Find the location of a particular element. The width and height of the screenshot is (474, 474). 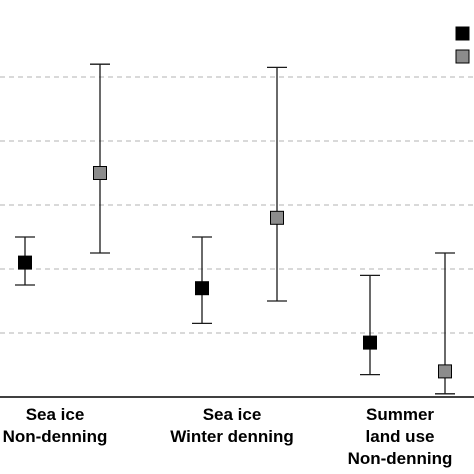

x-tick-label-line: land use is located at coordinates (400, 436).